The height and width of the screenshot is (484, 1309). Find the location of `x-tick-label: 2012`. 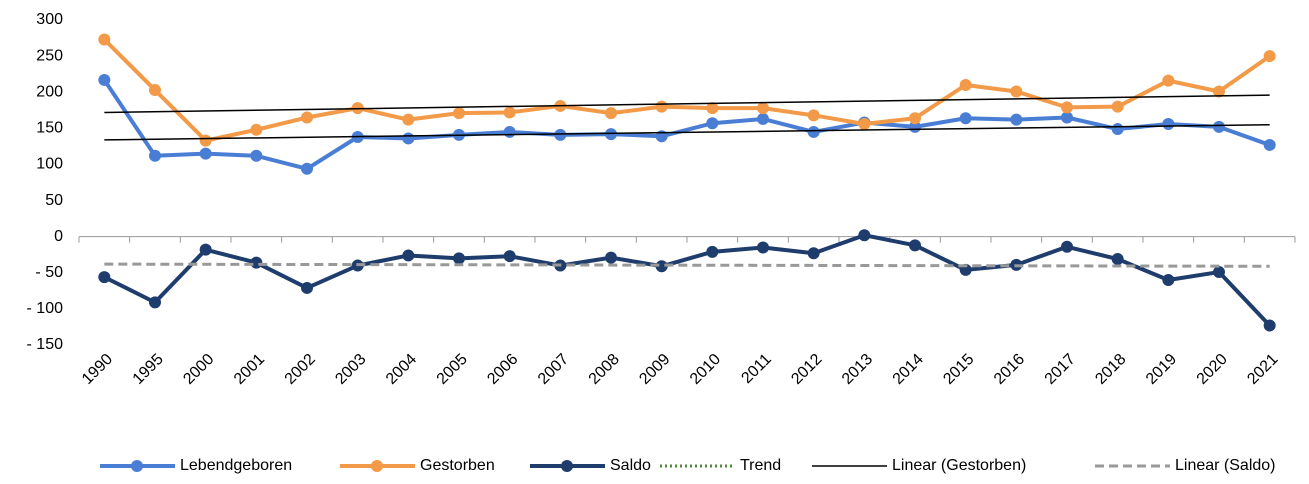

x-tick-label: 2012 is located at coordinates (806, 369).